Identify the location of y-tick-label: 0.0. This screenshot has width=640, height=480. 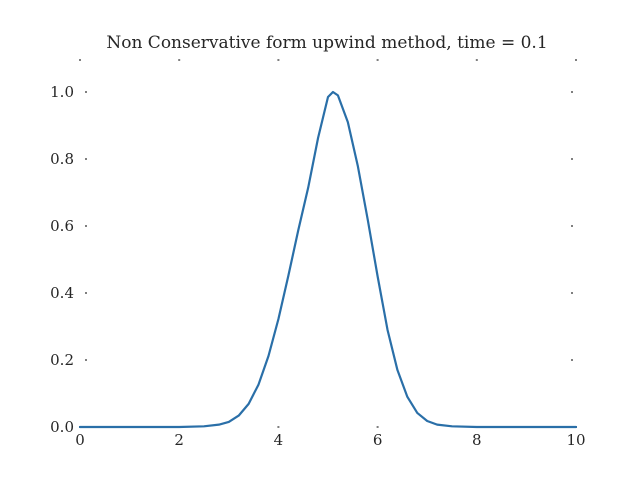
(62, 427).